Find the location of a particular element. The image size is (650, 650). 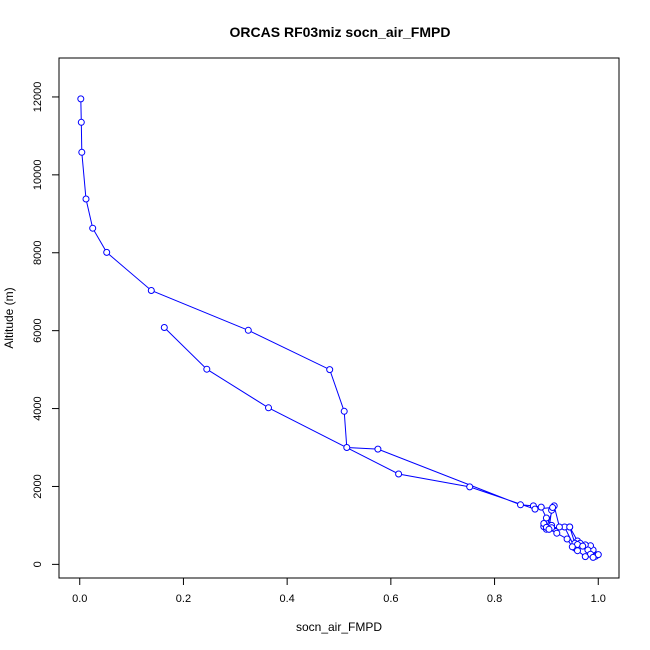

y-tick-label: 8000 is located at coordinates (38, 253).